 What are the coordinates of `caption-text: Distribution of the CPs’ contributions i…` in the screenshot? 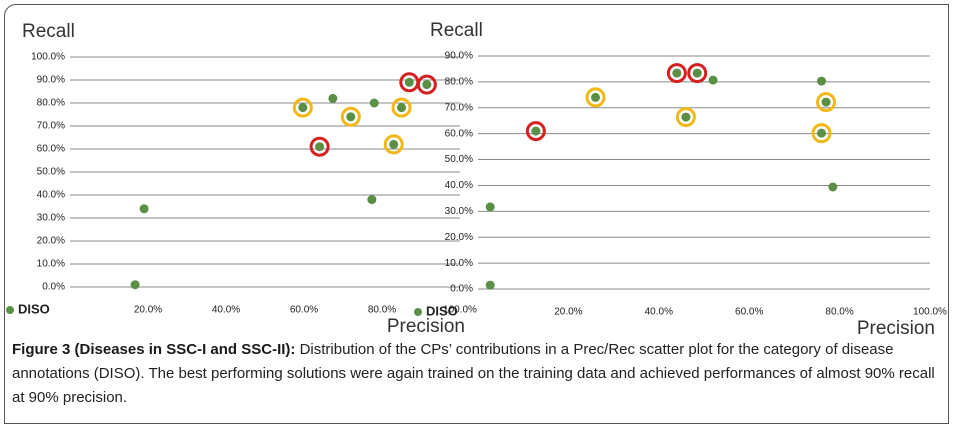 It's located at (473, 373).